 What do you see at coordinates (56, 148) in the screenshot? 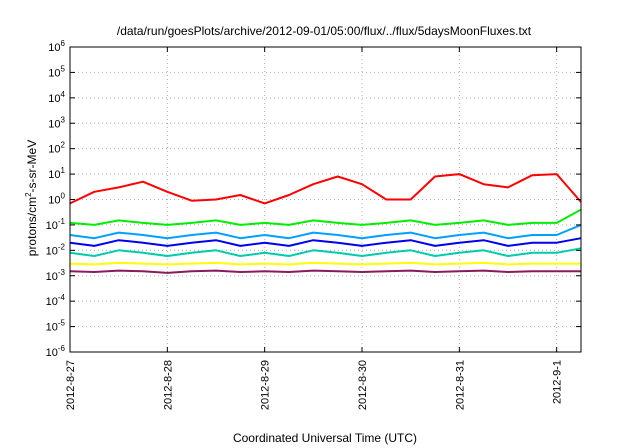
I see `y-tick-label: 10²` at bounding box center [56, 148].